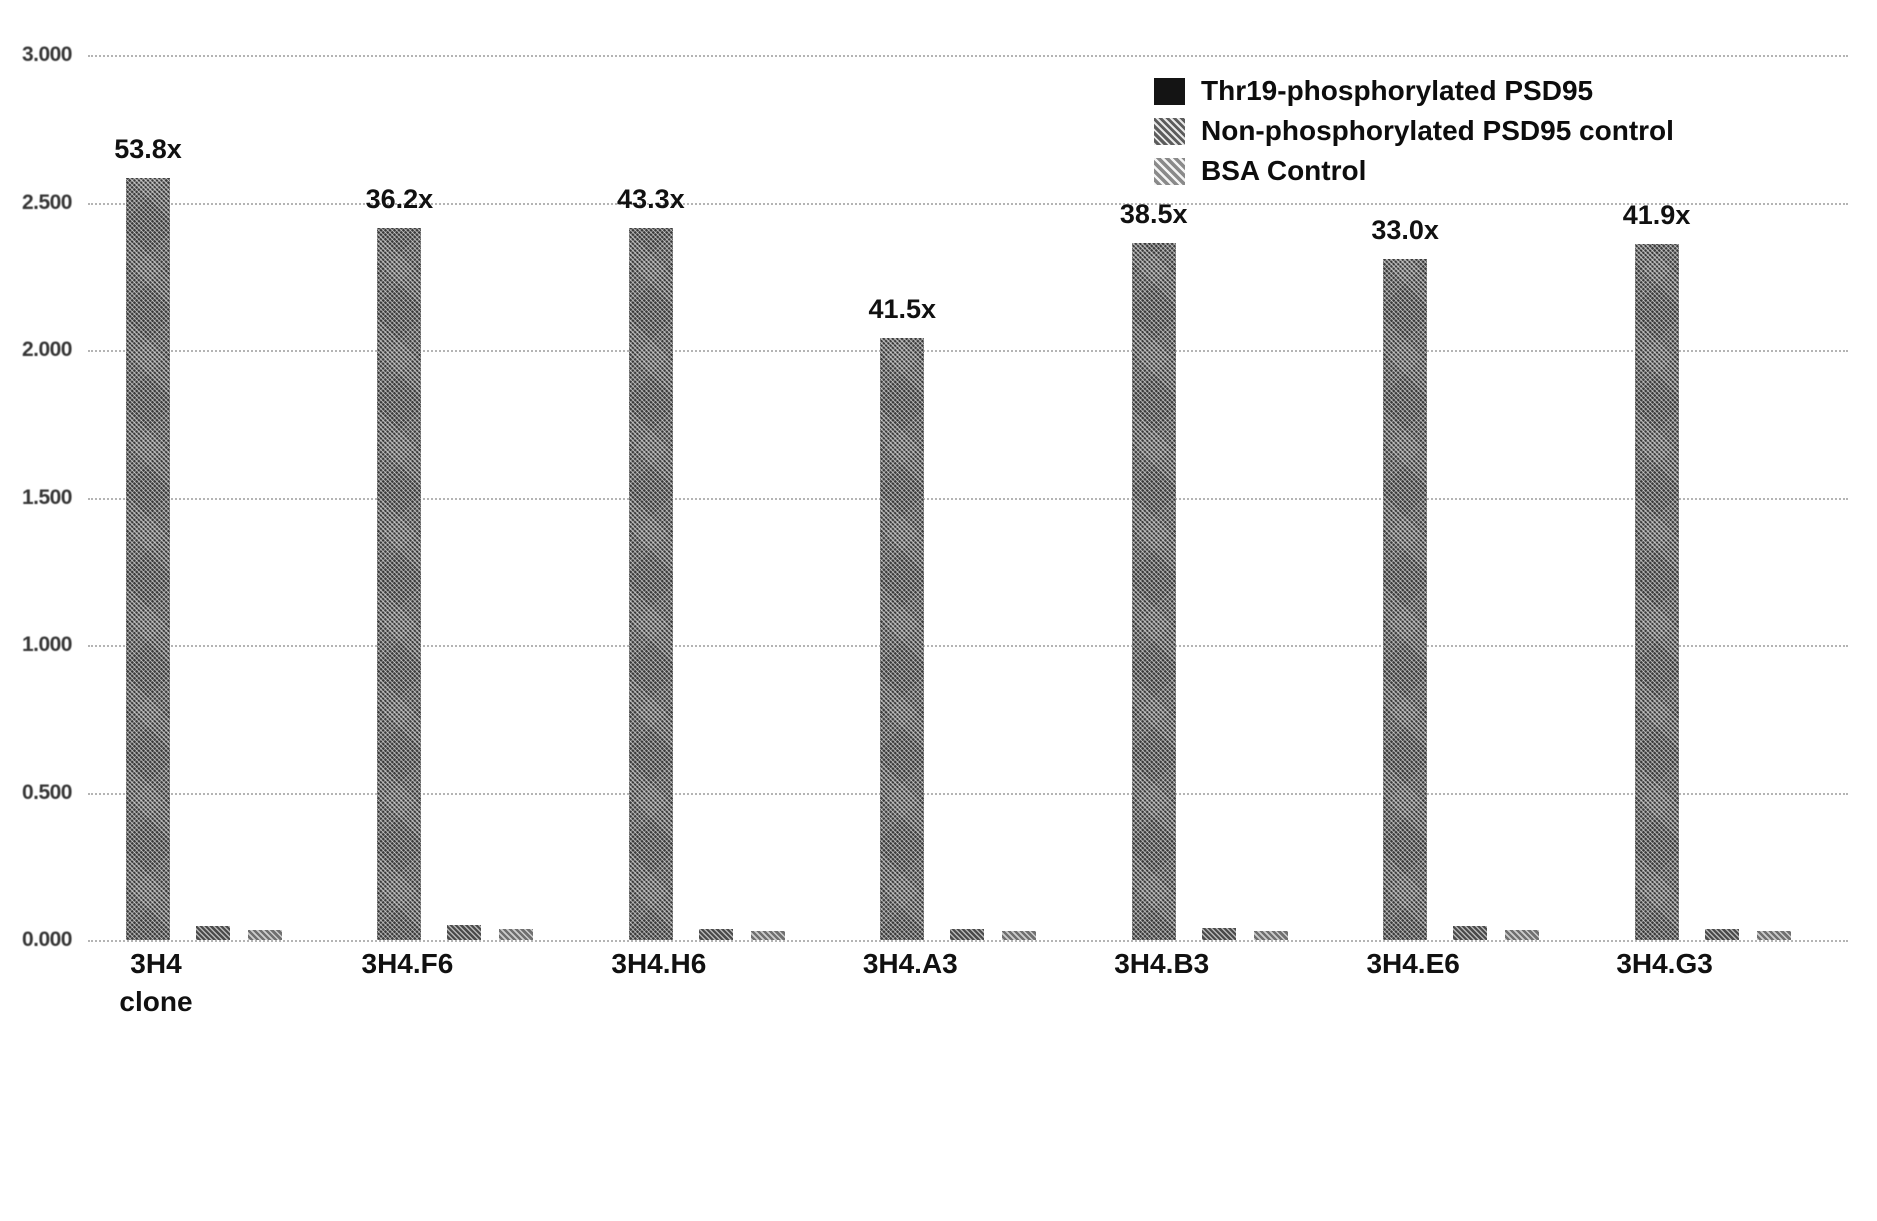 Image resolution: width=1877 pixels, height=1221 pixels. I want to click on bar-data-label: 41.9x, so click(1656, 214).